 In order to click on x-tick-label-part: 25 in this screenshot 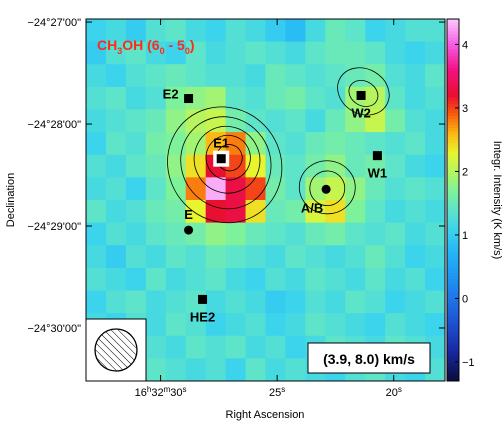, I will do `click(275, 393)`.